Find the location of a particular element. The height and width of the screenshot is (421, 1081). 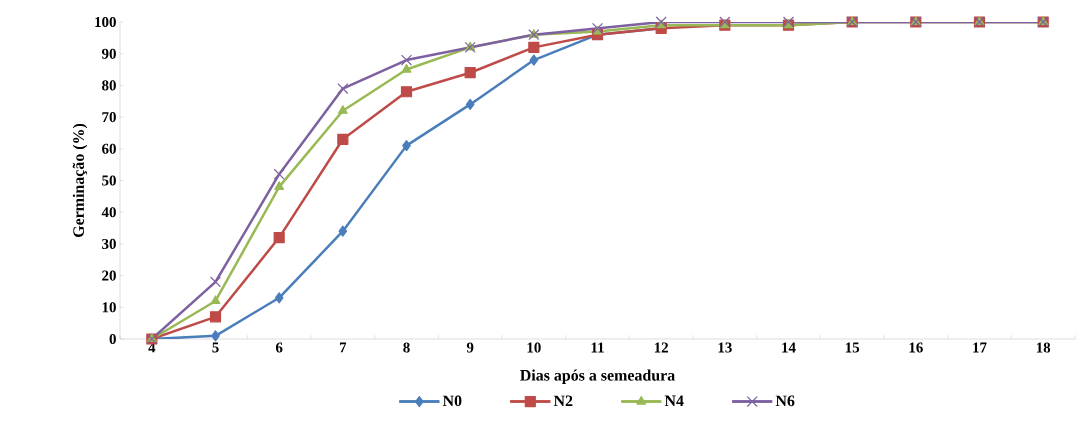

y-tick-label: 80 is located at coordinates (109, 85).